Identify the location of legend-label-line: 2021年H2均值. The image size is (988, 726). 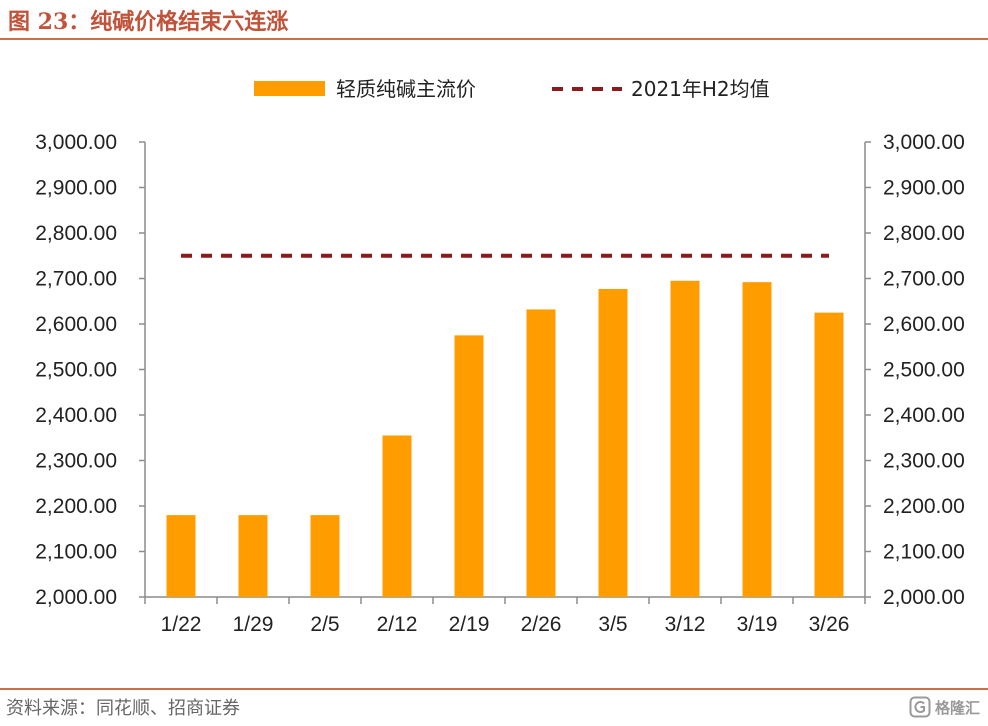
(700, 89).